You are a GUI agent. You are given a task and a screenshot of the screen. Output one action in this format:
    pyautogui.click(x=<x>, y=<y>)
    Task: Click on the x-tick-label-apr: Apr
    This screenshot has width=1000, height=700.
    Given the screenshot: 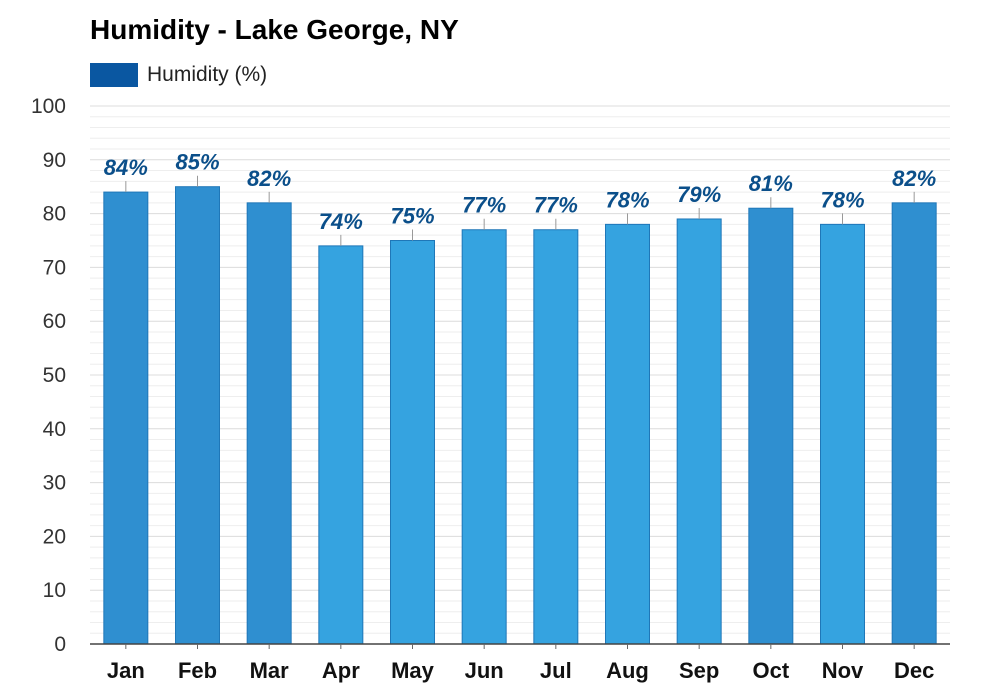 What is the action you would take?
    pyautogui.click(x=341, y=670)
    